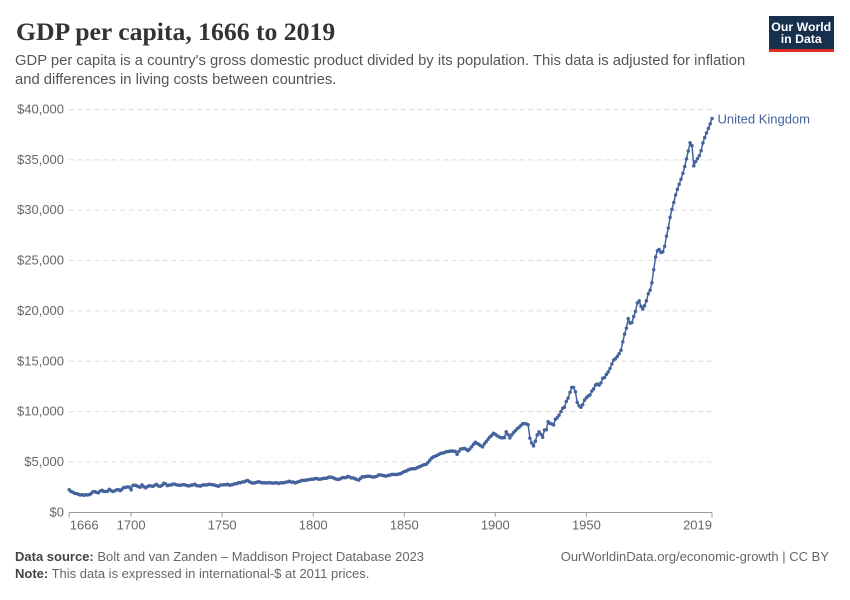  I want to click on svg-text: 1750, so click(222, 525).